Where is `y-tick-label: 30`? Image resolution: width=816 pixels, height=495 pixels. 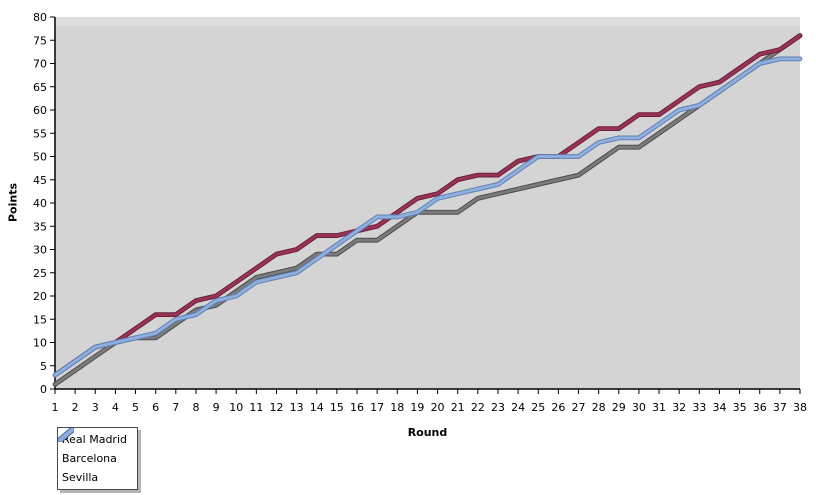 y-tick-label: 30 is located at coordinates (40, 250).